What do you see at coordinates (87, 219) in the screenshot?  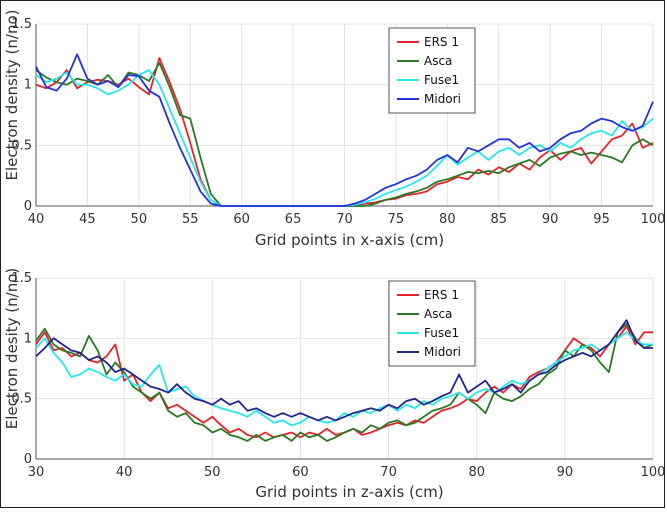 I see `x-tick-label: 45` at bounding box center [87, 219].